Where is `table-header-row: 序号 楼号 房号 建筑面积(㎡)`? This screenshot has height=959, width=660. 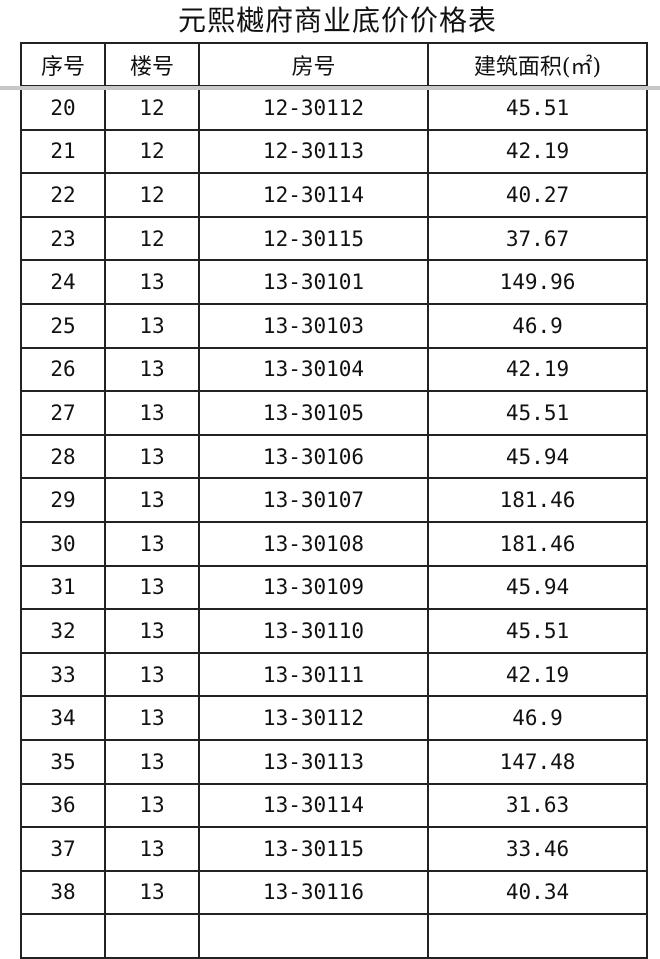
table-header-row: 序号 楼号 房号 建筑面积(㎡) is located at coordinates (334, 64).